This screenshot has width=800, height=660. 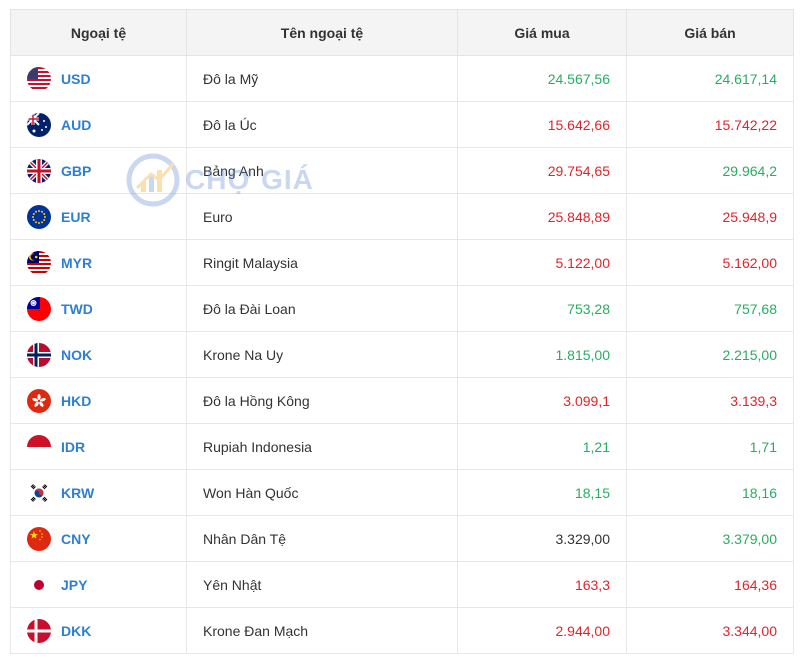 I want to click on currency-name: Đô la Hồng Kông, so click(x=322, y=400).